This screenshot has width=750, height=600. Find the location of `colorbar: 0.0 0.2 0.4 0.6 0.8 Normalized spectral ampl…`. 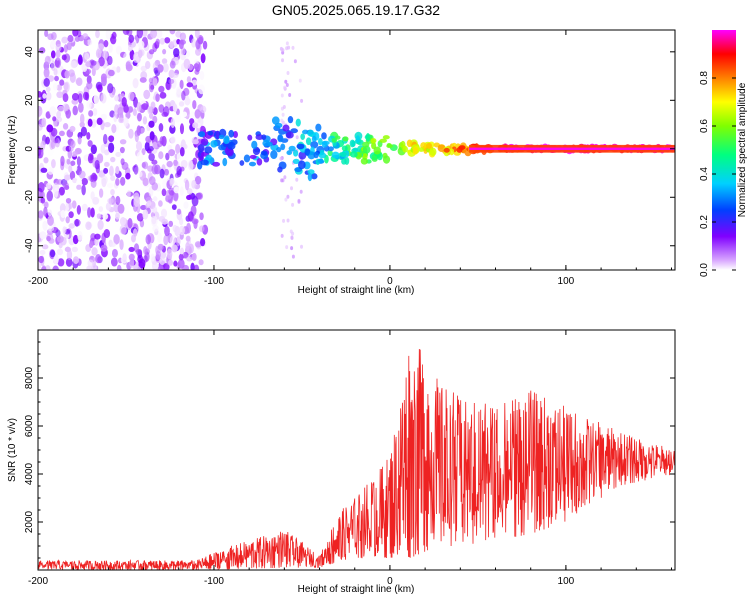

colorbar: 0.0 0.2 0.4 0.6 0.8 Normalized spectral ampl… is located at coordinates (723, 153).